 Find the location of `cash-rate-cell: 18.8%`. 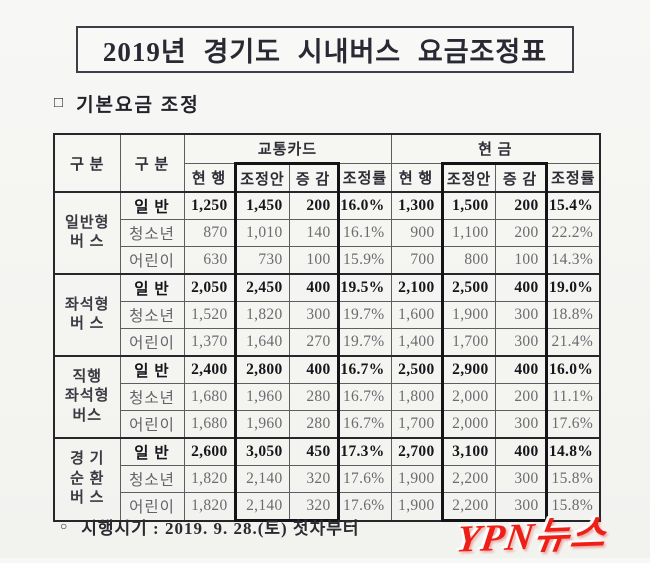

cash-rate-cell: 18.8% is located at coordinates (573, 315).